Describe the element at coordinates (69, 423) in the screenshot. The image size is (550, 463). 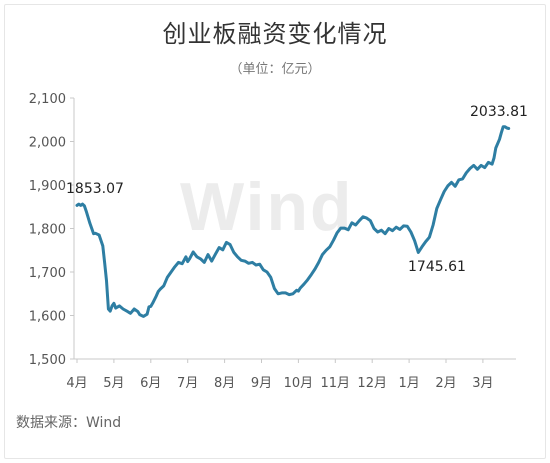
I see `data-source: 数据来源：Wind` at that location.